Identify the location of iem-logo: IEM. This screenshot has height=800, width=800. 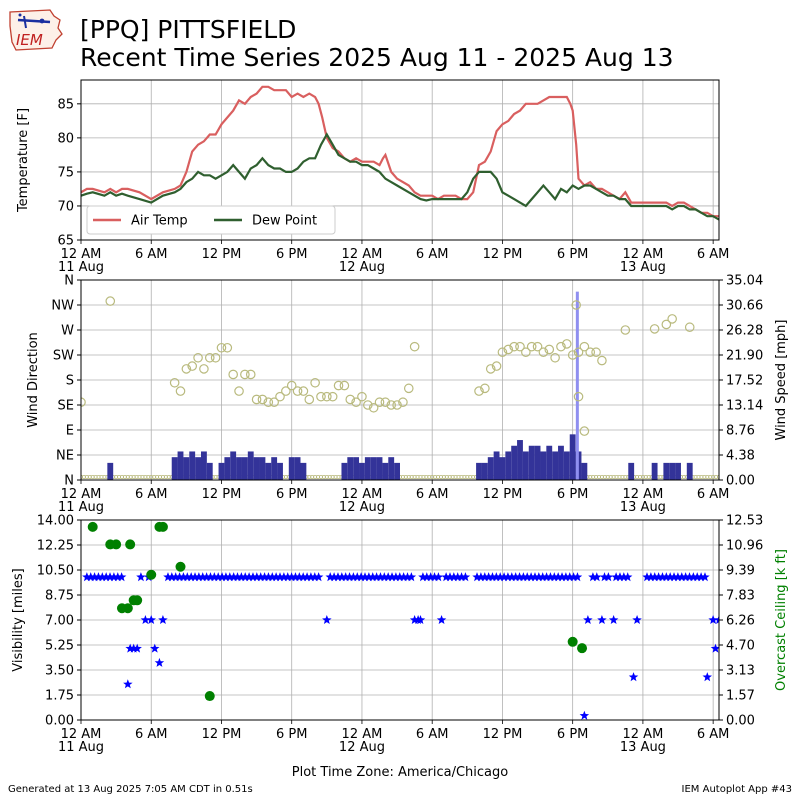
(36, 30).